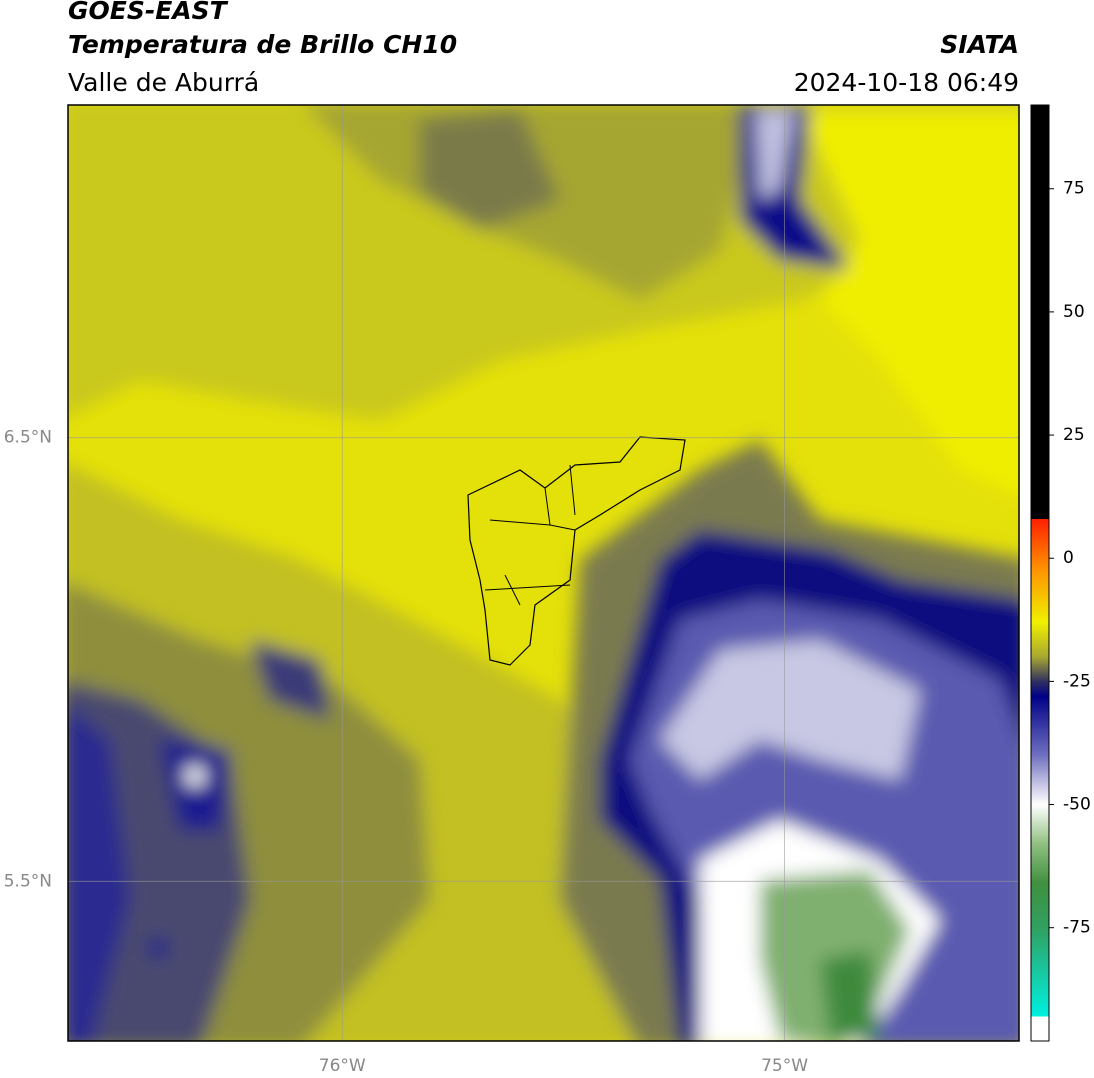 The width and height of the screenshot is (1094, 1078). I want to click on colorbar-tick-label: -75, so click(1077, 928).